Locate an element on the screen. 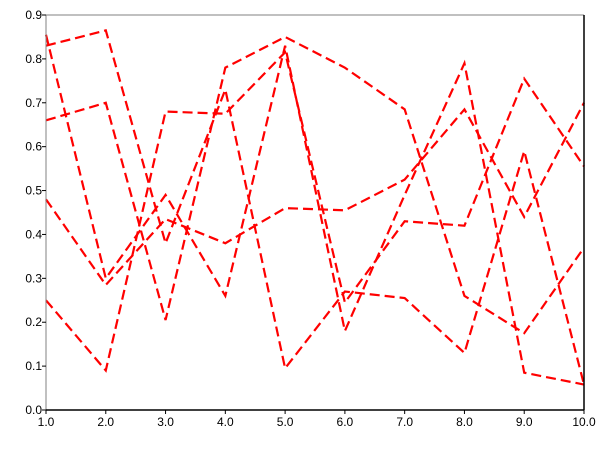  y-tick-label: 0.7 is located at coordinates (33, 103).